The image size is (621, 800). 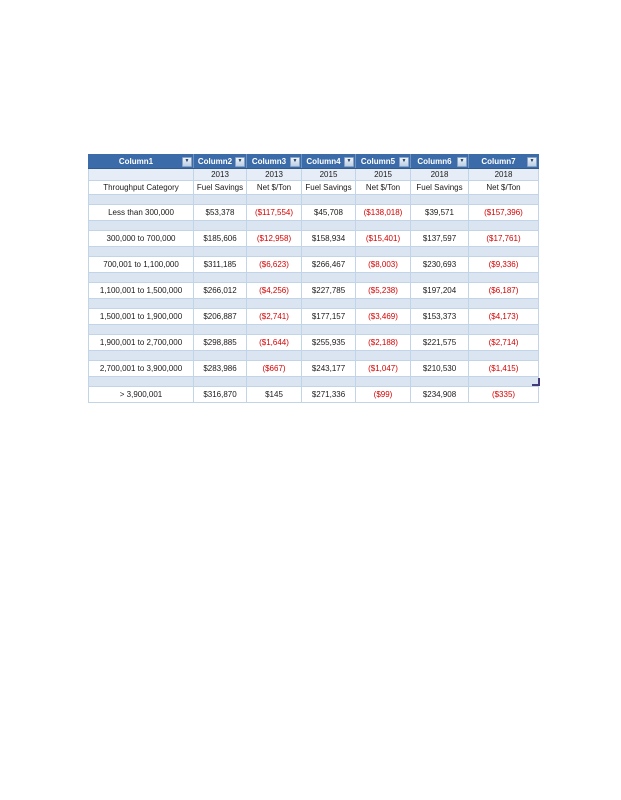 What do you see at coordinates (503, 212) in the screenshot?
I see `value-cell: ($157,396)` at bounding box center [503, 212].